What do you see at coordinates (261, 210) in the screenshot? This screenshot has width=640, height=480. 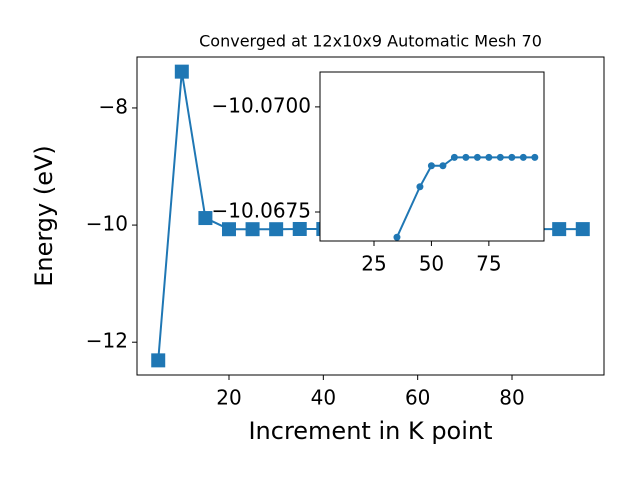 I see `y-tick-label: −10.0675` at bounding box center [261, 210].